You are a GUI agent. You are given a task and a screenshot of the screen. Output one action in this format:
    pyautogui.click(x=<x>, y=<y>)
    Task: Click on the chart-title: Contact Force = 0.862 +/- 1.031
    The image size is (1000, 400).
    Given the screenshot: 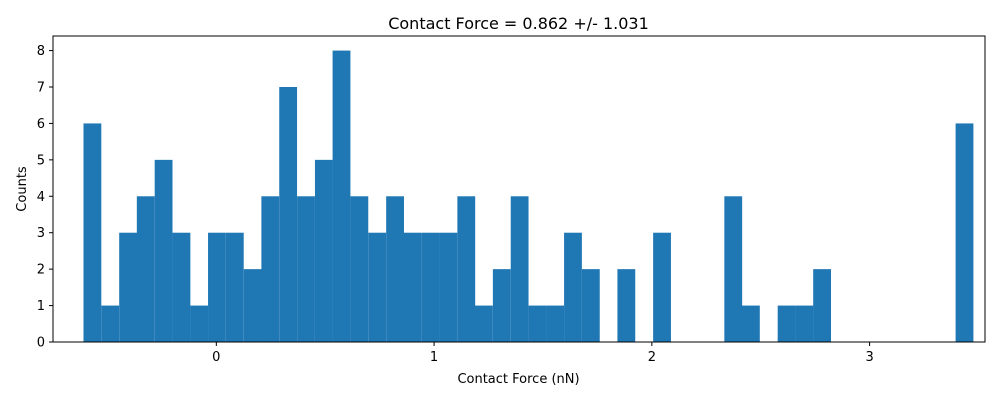 What is the action you would take?
    pyautogui.click(x=518, y=23)
    